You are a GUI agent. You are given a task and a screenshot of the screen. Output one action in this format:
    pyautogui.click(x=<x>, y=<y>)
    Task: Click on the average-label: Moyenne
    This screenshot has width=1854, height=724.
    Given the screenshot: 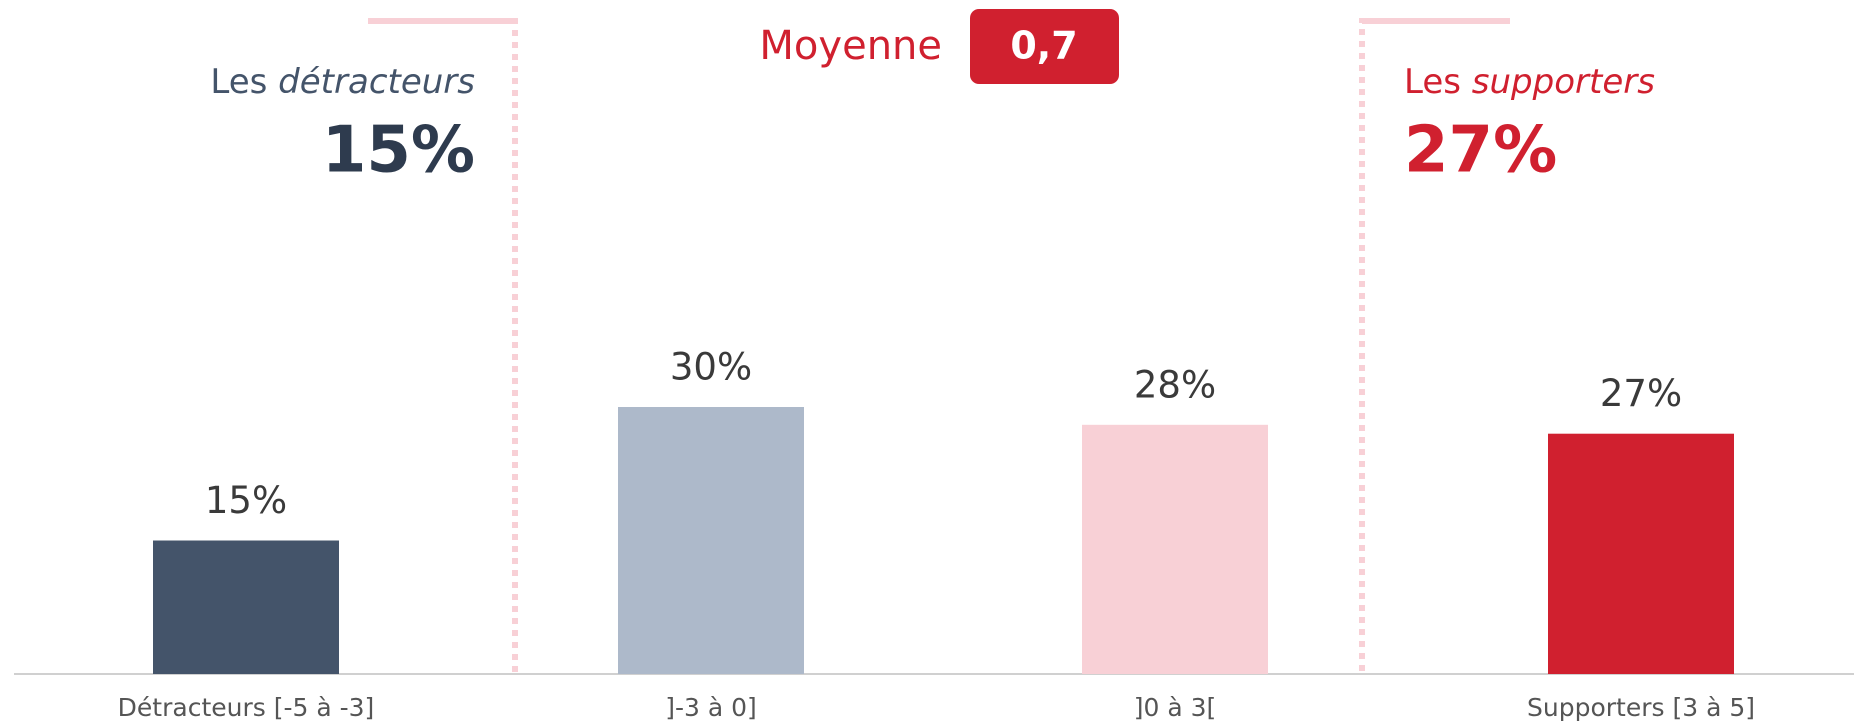 What is the action you would take?
    pyautogui.click(x=850, y=46)
    